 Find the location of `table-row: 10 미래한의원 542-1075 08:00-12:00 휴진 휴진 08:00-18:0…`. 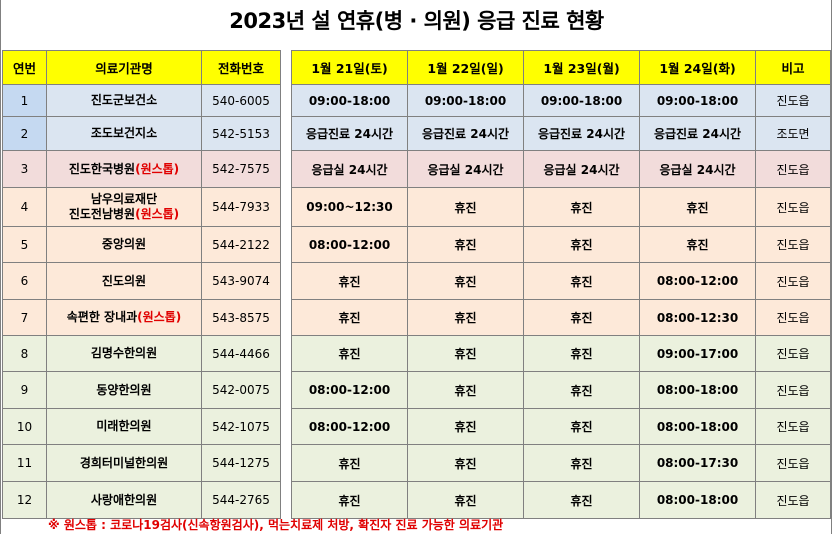

table-row: 10 미래한의원 542-1075 08:00-12:00 휴진 휴진 08:00-18:0… is located at coordinates (416, 426).